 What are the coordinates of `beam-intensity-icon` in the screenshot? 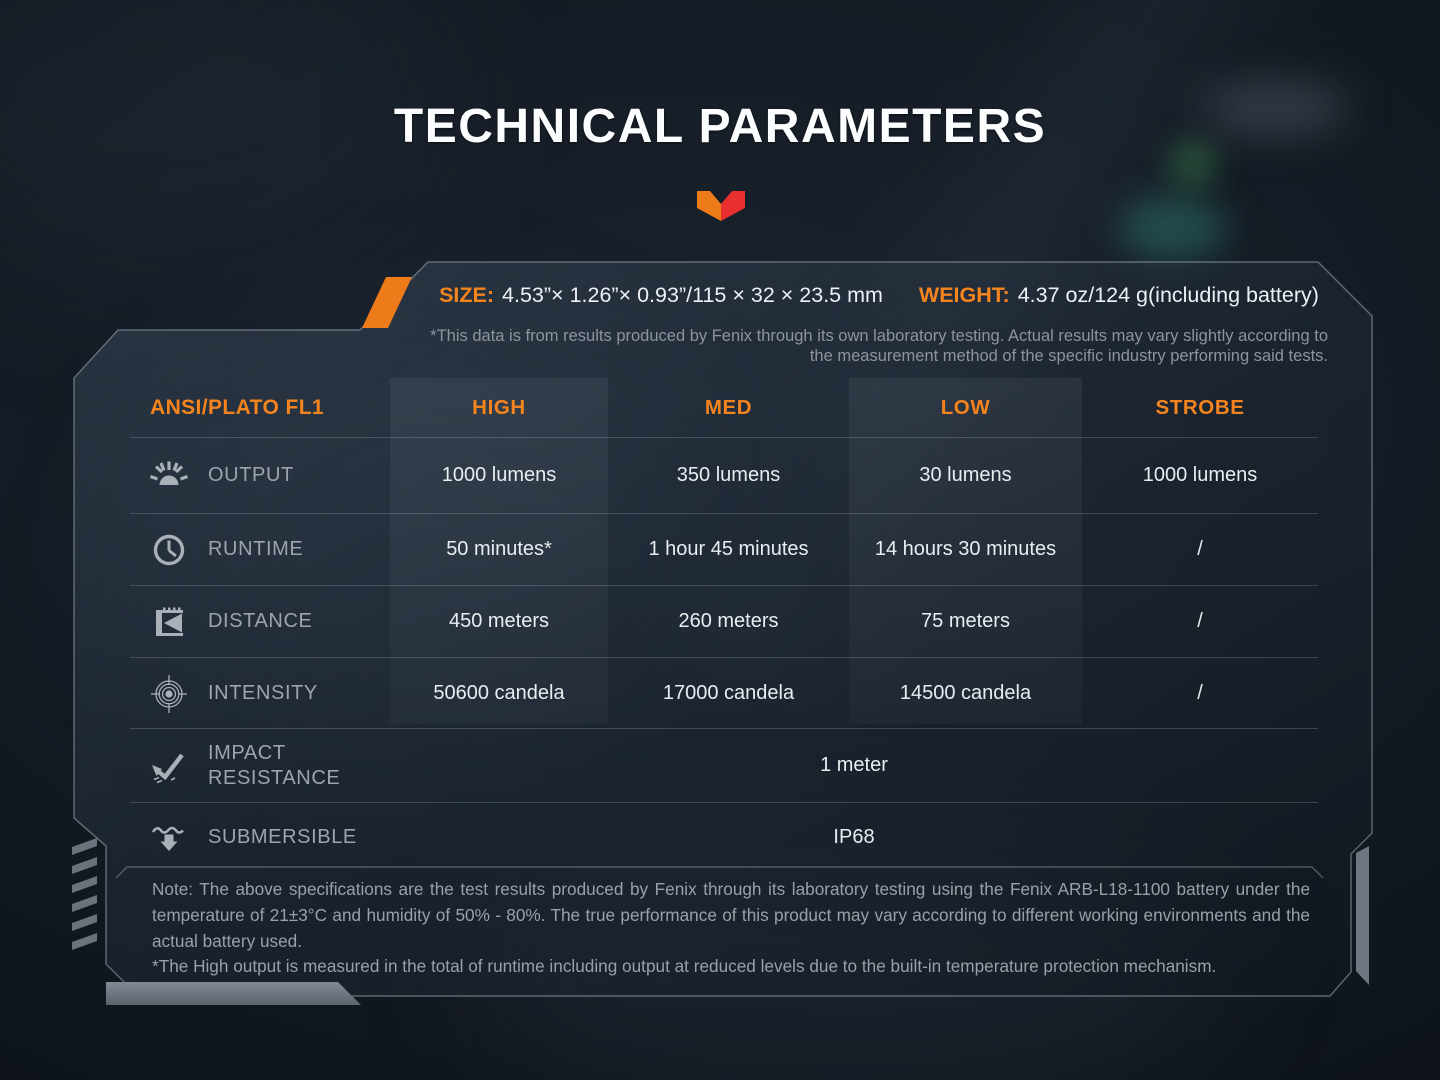 It's located at (169, 693).